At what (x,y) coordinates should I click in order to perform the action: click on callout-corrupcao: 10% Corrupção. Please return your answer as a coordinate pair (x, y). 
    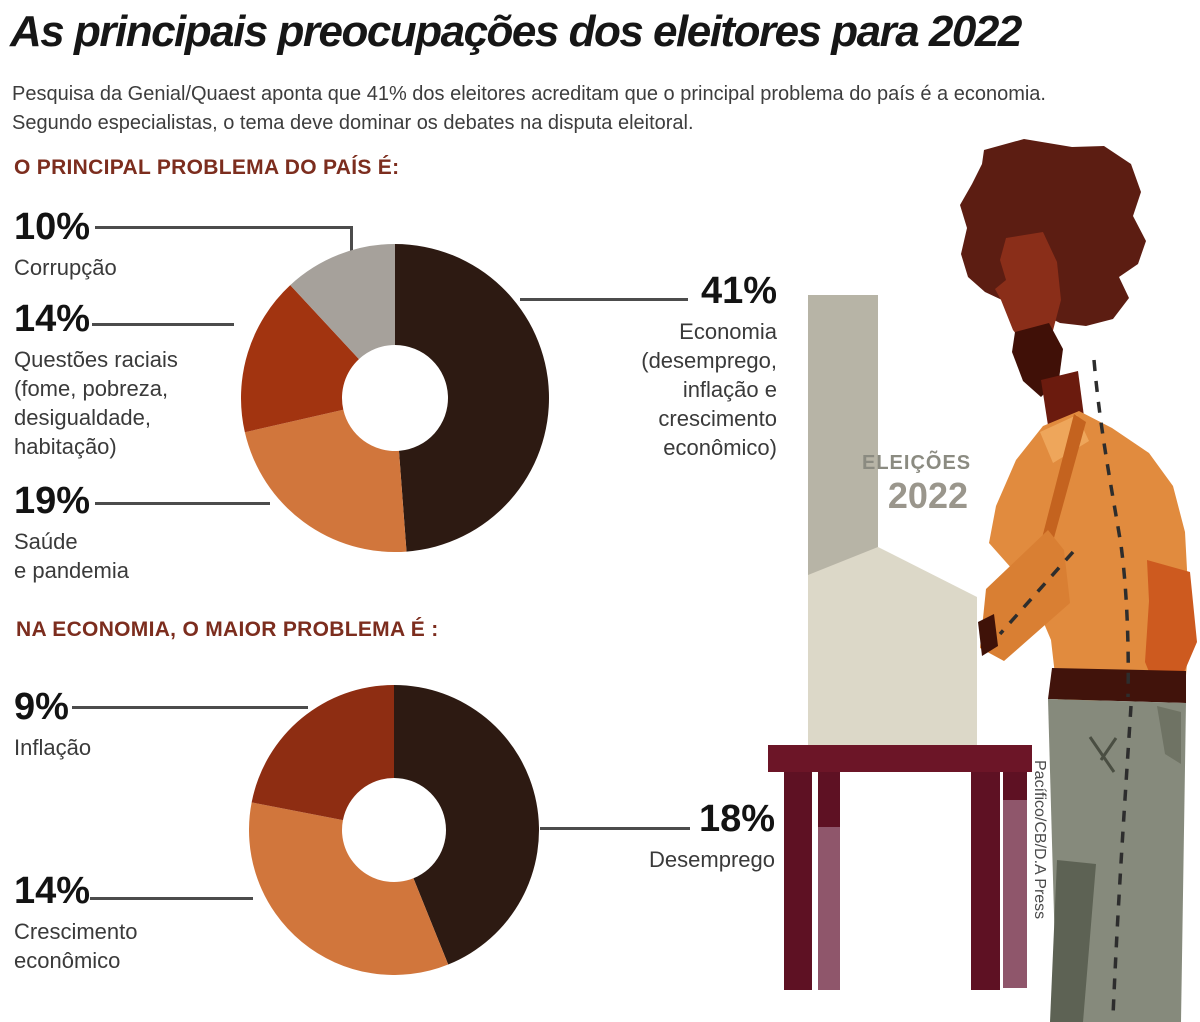
    Looking at the image, I should click on (65, 245).